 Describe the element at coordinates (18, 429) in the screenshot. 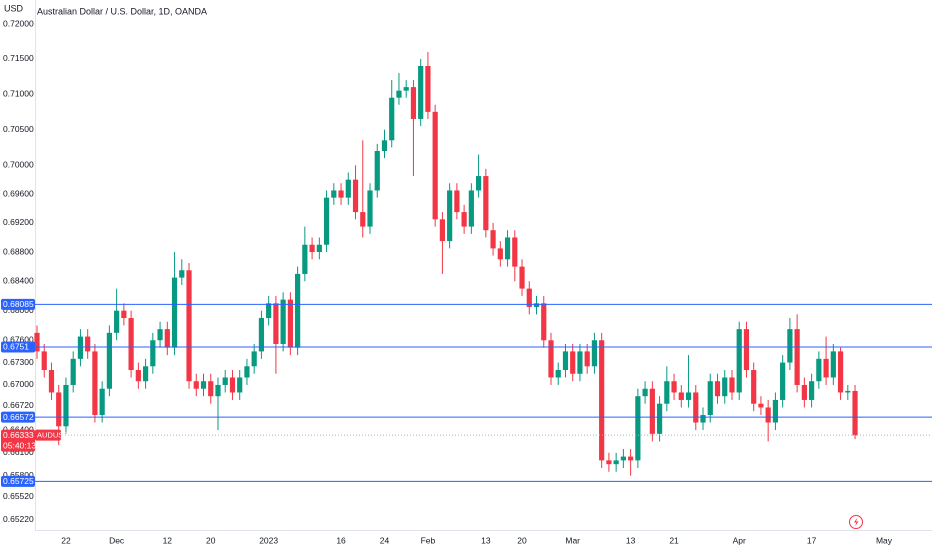

I see `y-tick-label: 0.66400` at that location.